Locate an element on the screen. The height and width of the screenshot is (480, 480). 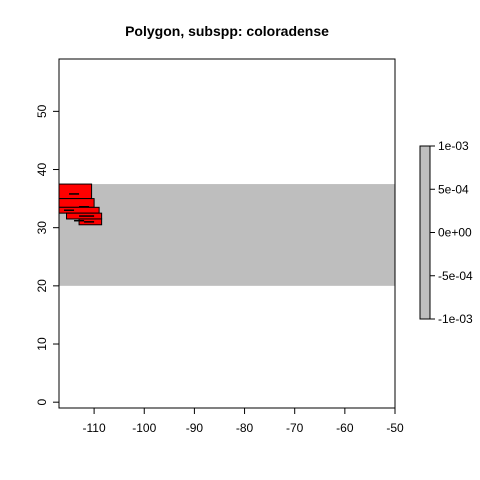
legend-label: 1e-03 is located at coordinates (453, 146).